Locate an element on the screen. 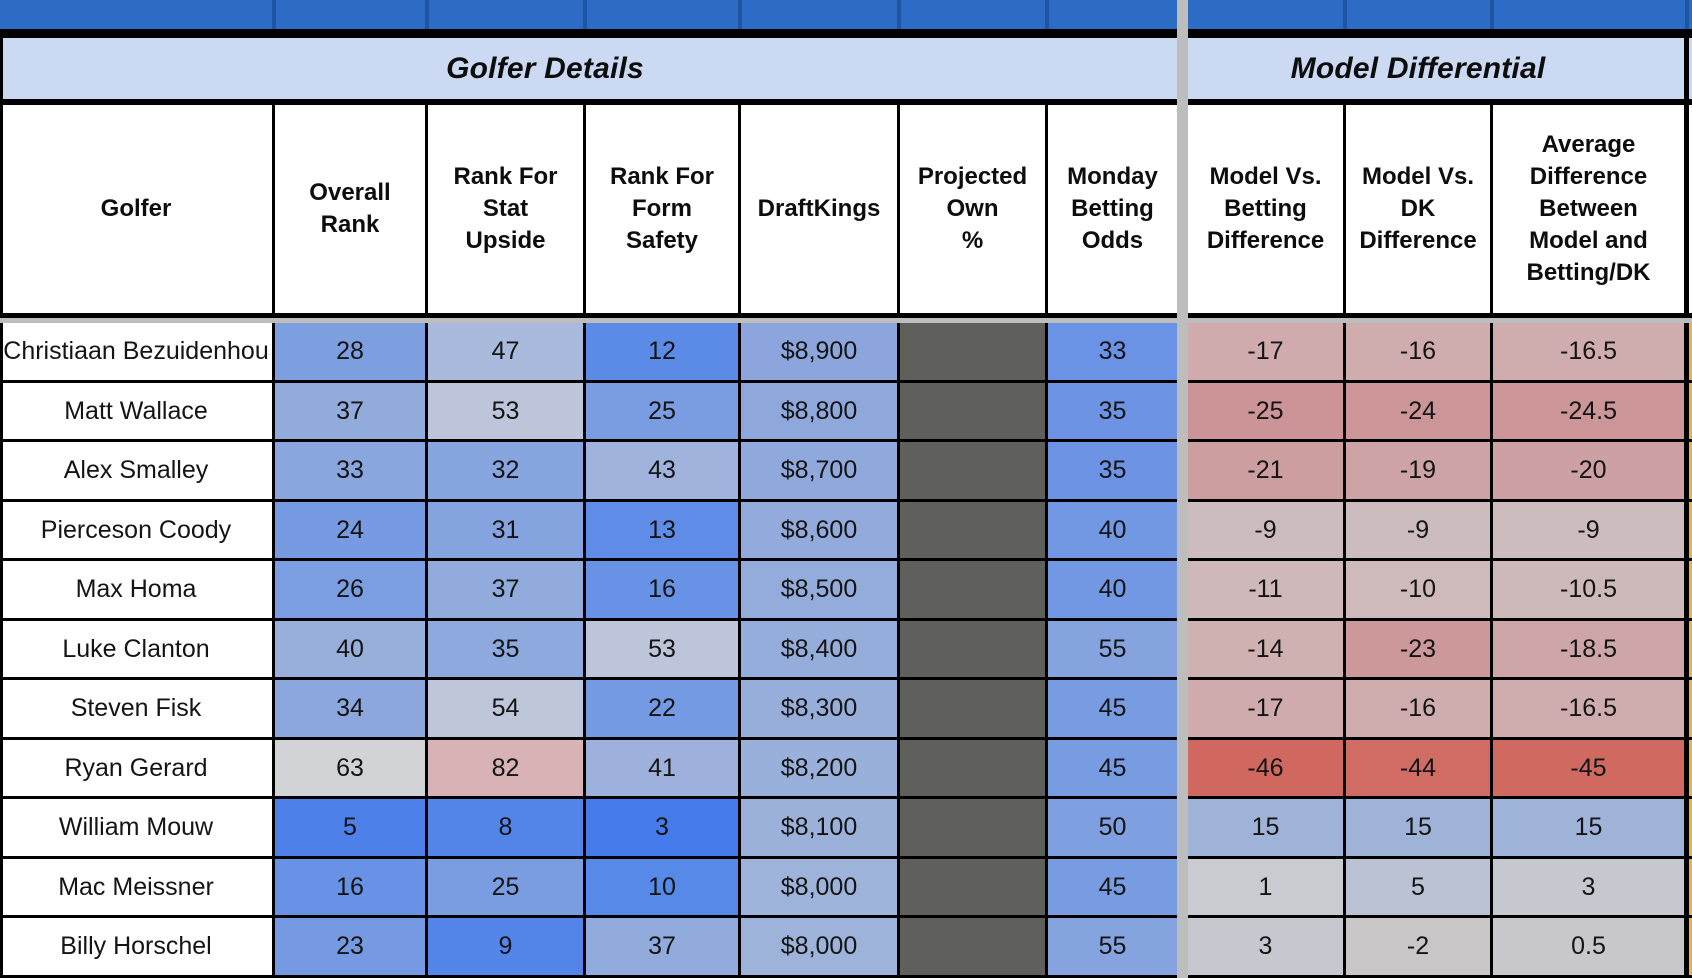 The image size is (1692, 978). column-header-model_vs_dk: Model Vs. DK Difference is located at coordinates (1418, 209).